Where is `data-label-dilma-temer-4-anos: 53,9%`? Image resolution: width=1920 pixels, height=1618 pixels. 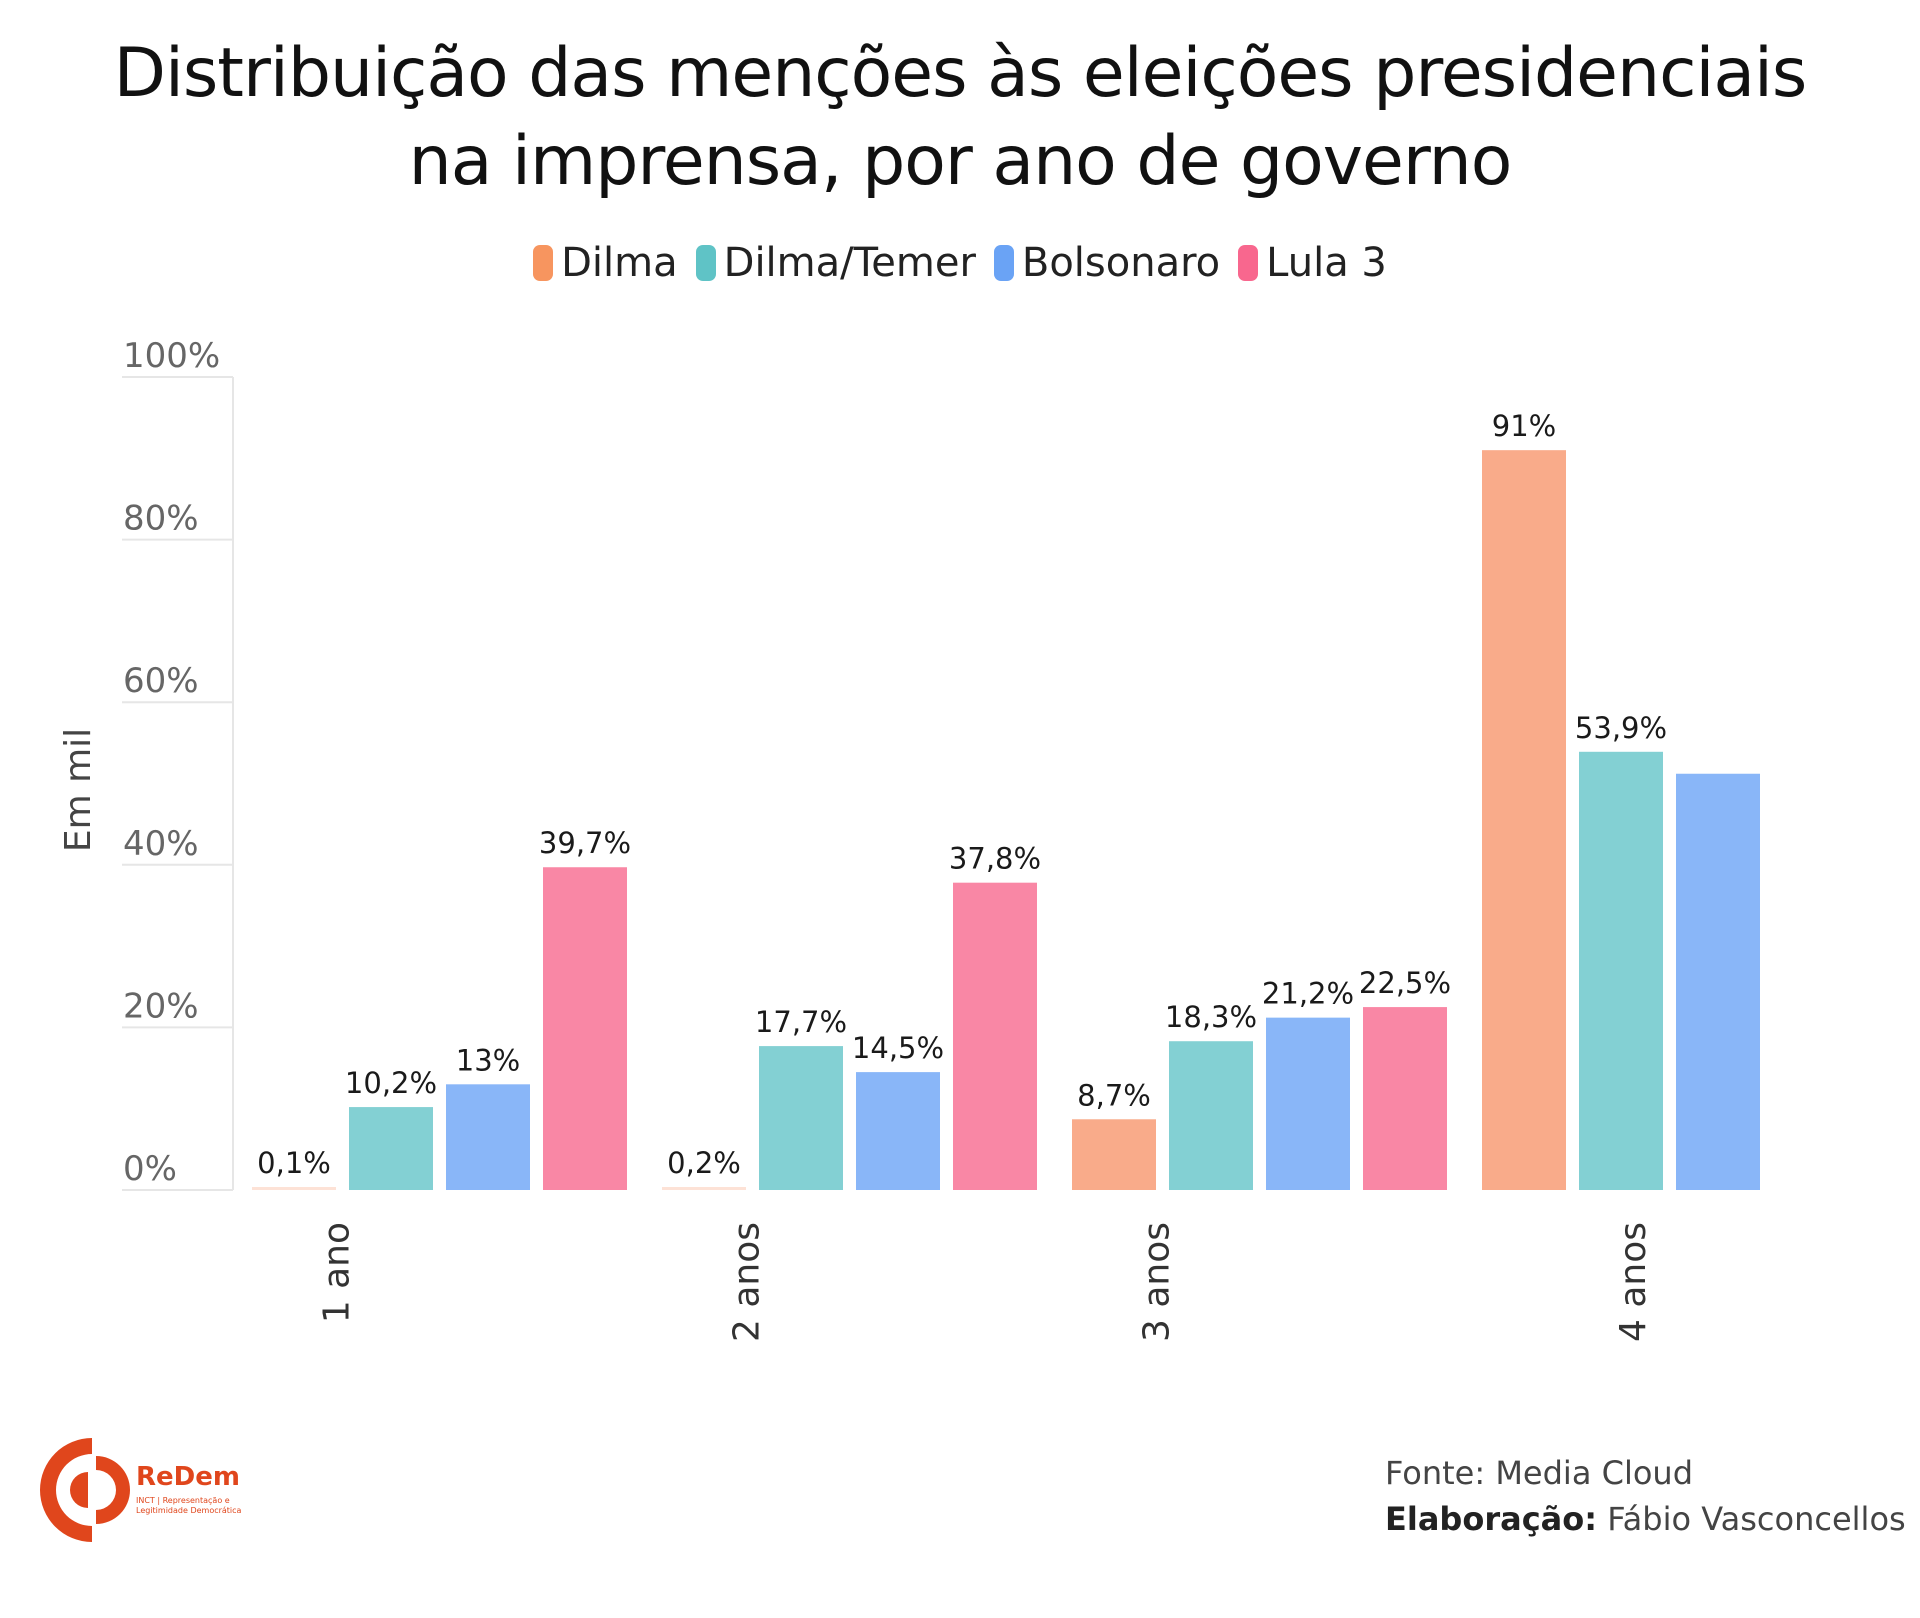
data-label-dilma-temer-4-anos: 53,9% is located at coordinates (1621, 728).